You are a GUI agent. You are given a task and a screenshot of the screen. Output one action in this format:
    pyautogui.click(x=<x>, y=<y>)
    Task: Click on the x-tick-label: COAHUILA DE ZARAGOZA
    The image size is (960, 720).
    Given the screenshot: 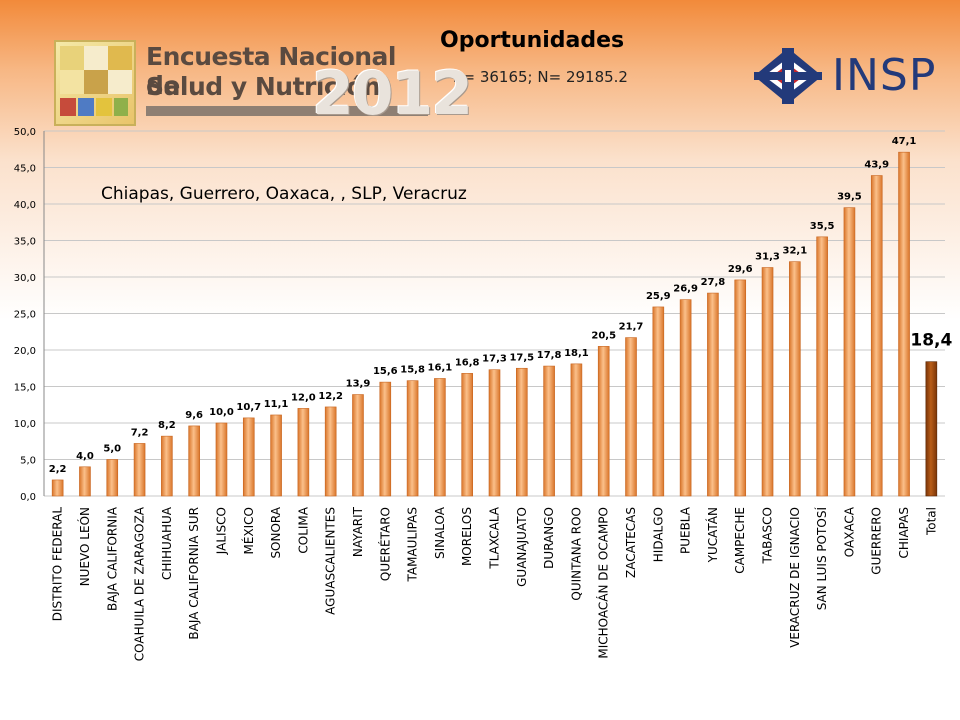 What is the action you would take?
    pyautogui.click(x=140, y=583)
    